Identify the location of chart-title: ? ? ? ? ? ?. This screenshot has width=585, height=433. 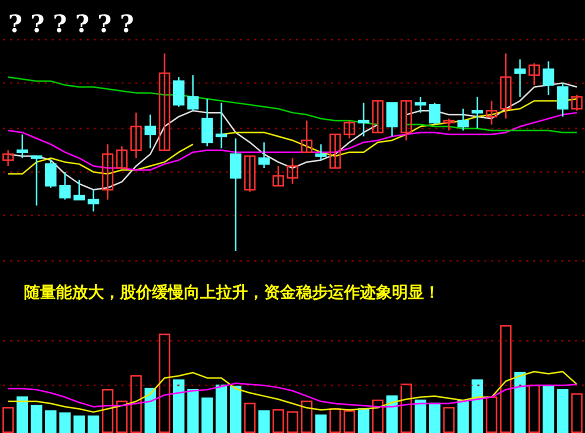
(71, 24).